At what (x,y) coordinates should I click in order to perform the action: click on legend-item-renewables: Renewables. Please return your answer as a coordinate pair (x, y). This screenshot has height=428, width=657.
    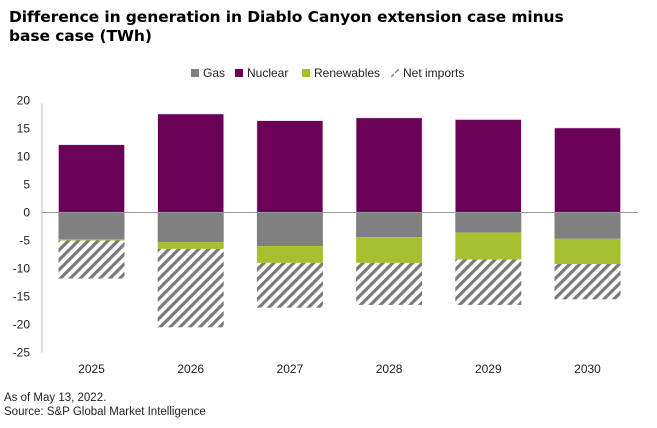
    Looking at the image, I should click on (341, 73).